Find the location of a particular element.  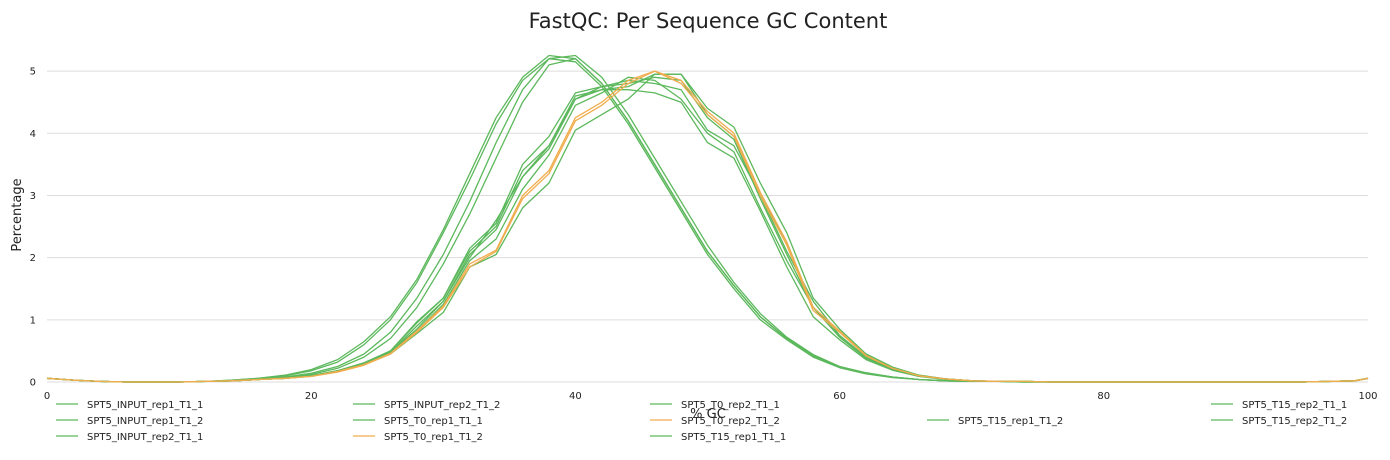

legend-item: SPT5_T0_rep2_T1_1 is located at coordinates (715, 405).